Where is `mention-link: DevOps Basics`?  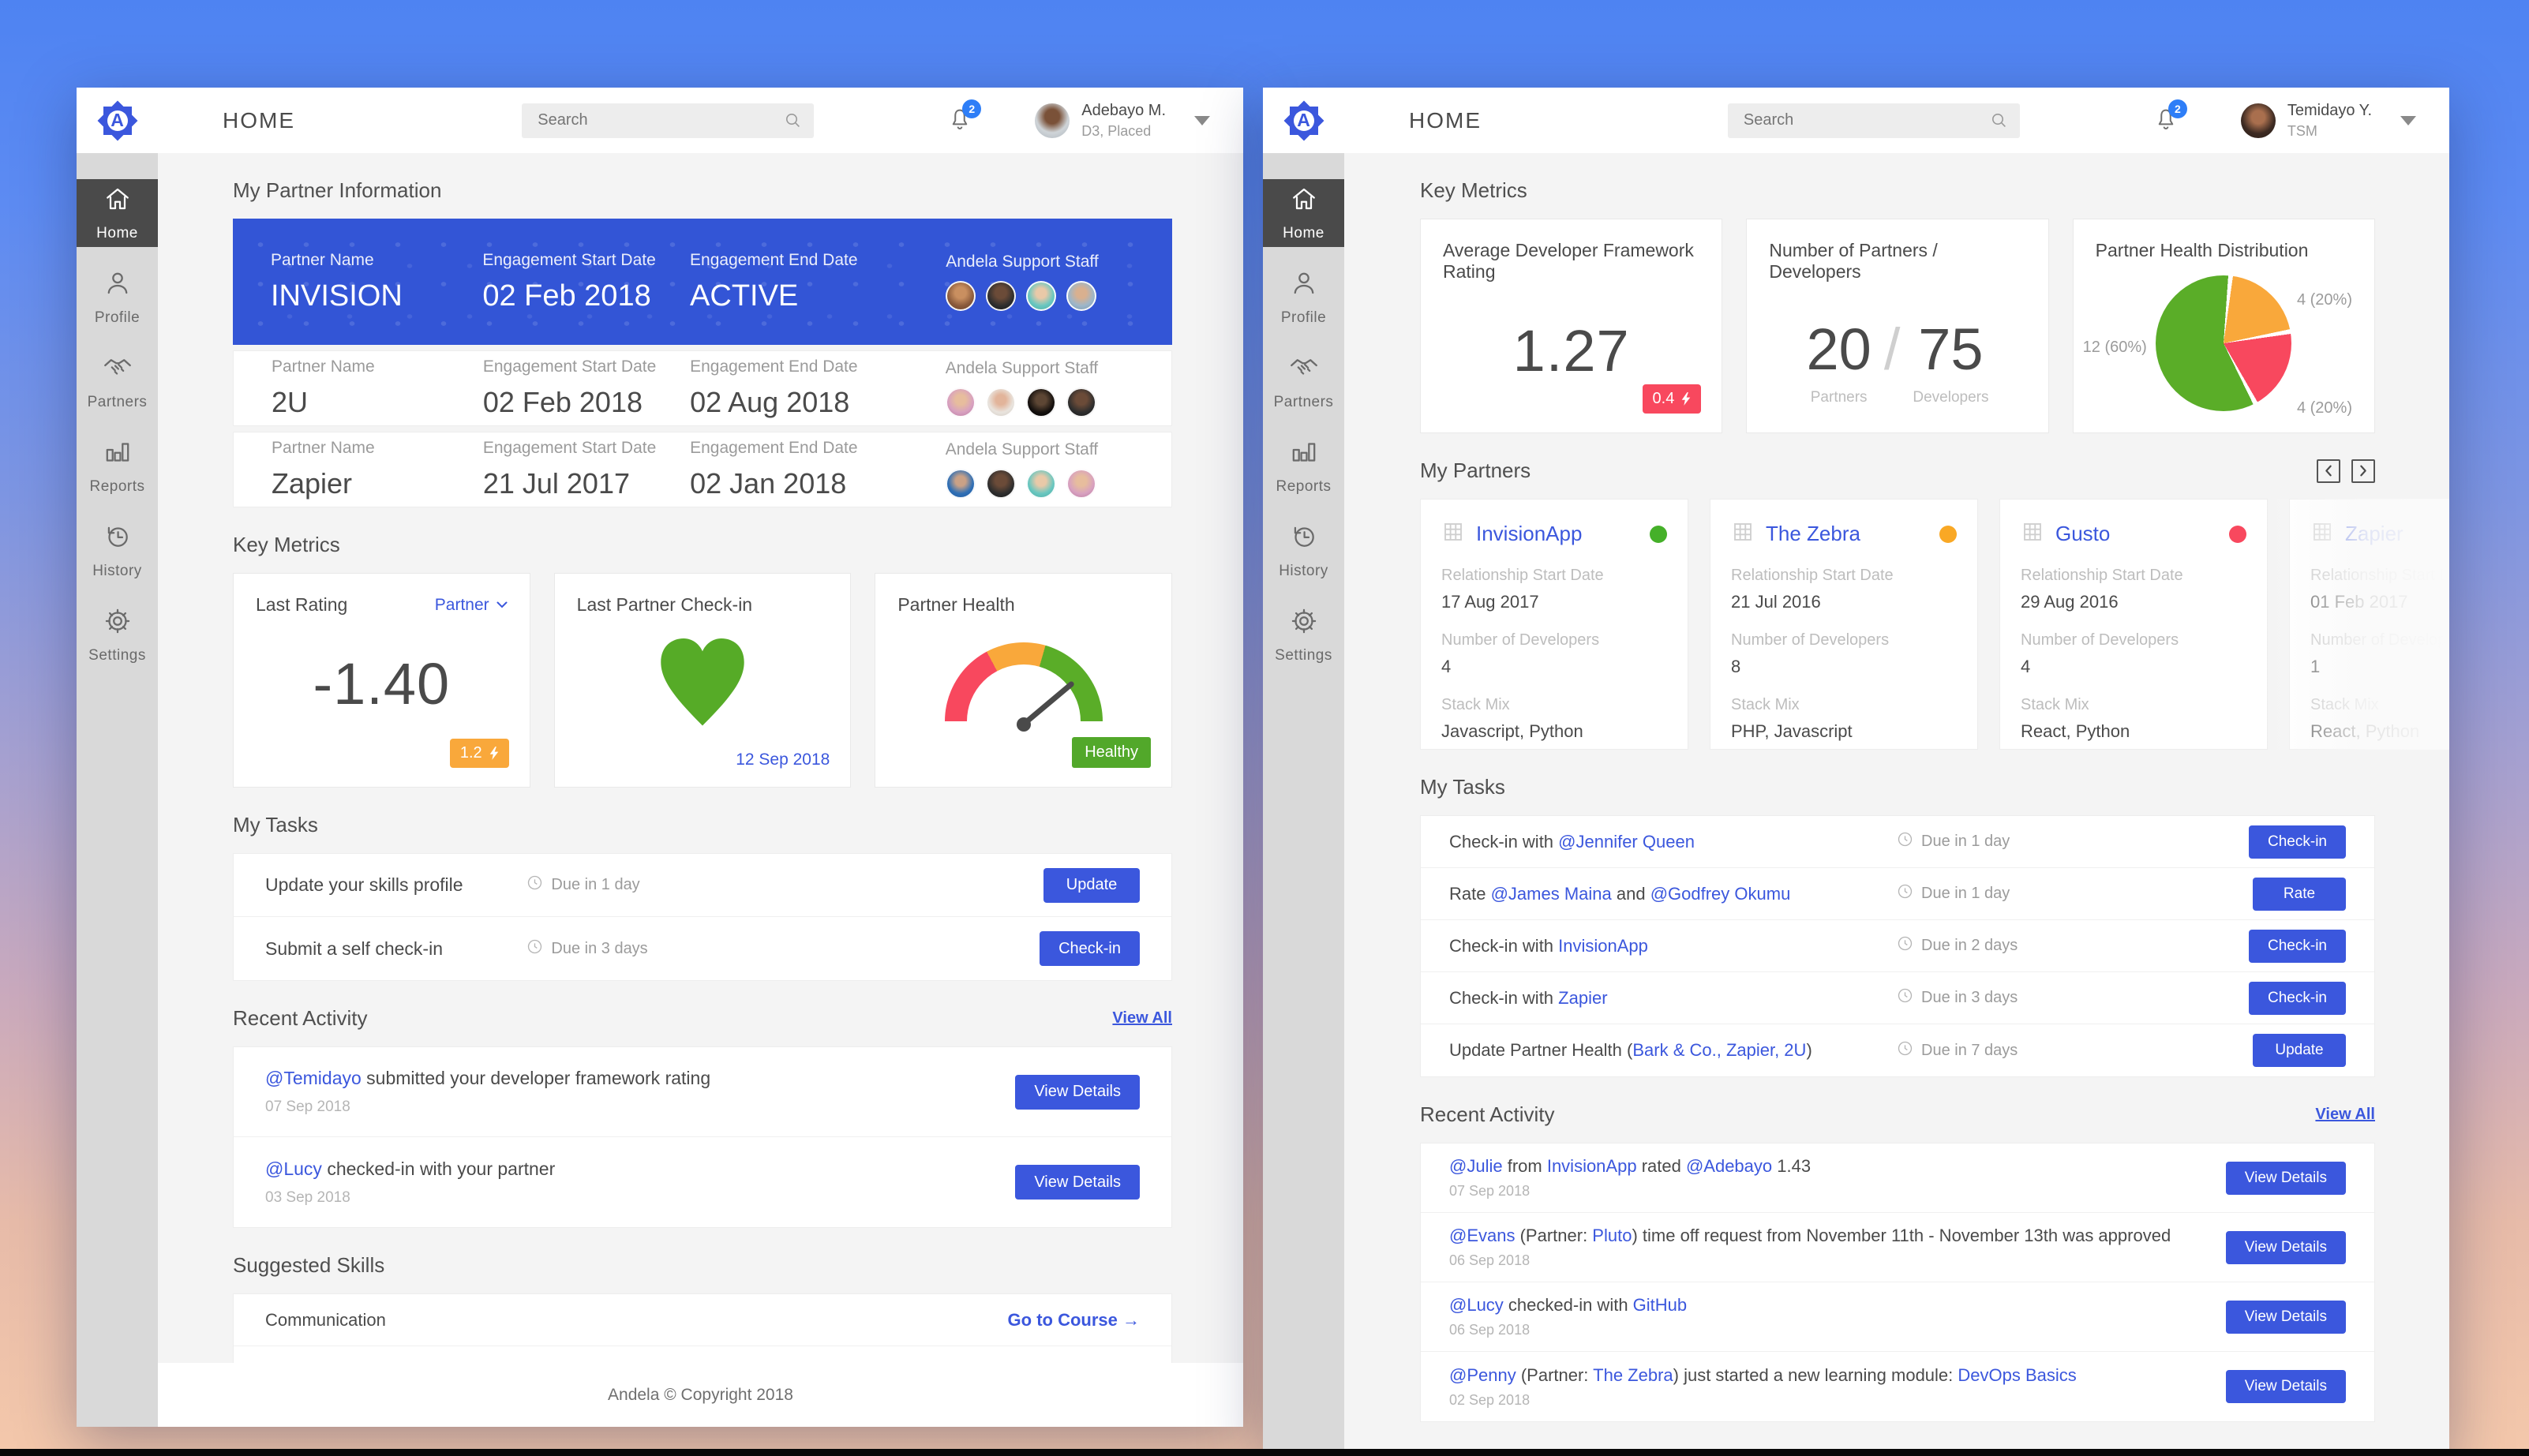
mention-link: DevOps Basics is located at coordinates (2017, 1374).